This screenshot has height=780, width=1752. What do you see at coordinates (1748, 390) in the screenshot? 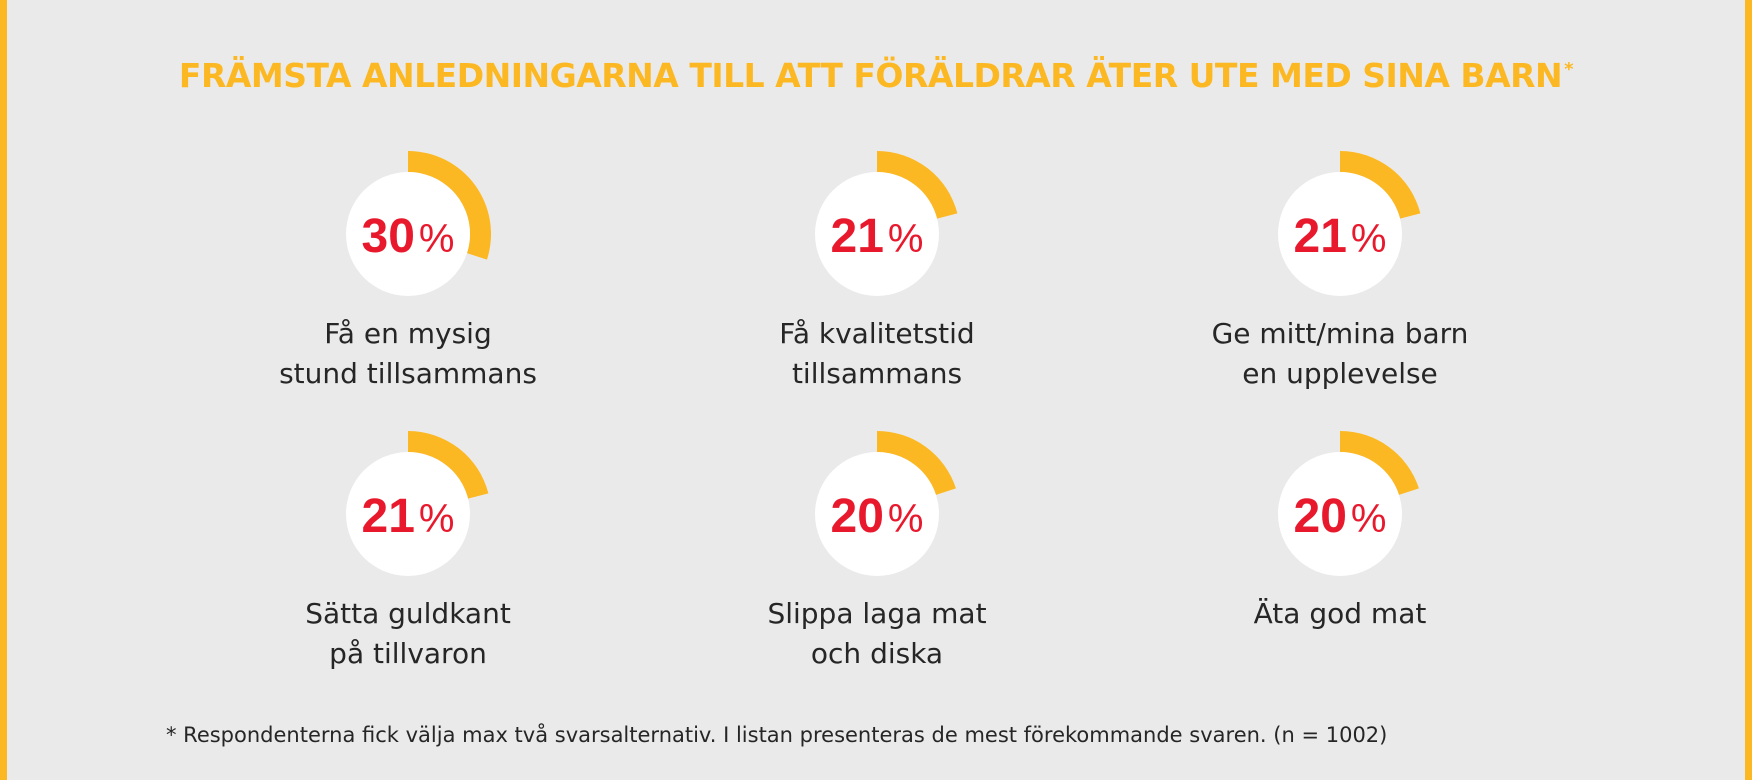
I see `right-edge-bar` at bounding box center [1748, 390].